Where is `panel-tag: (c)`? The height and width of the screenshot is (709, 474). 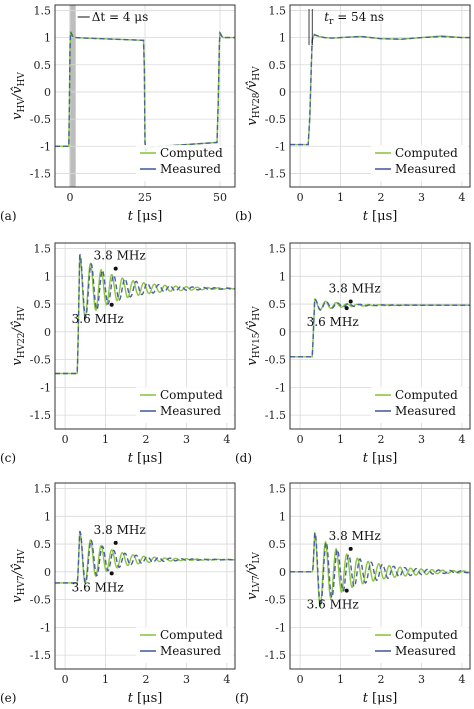
panel-tag: (c) is located at coordinates (8, 458).